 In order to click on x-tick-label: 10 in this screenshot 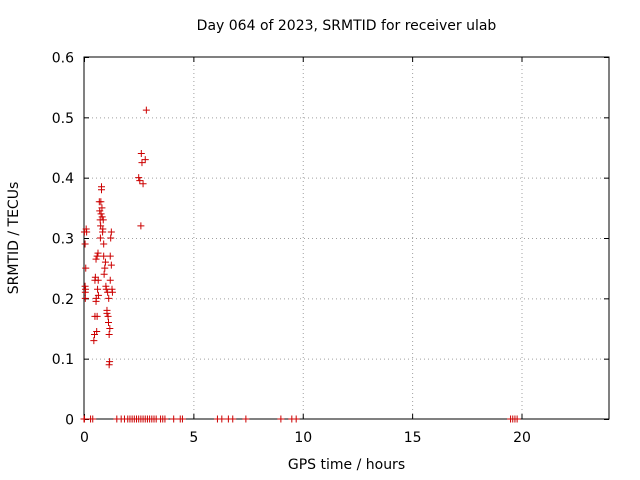, I will do `click(303, 438)`.